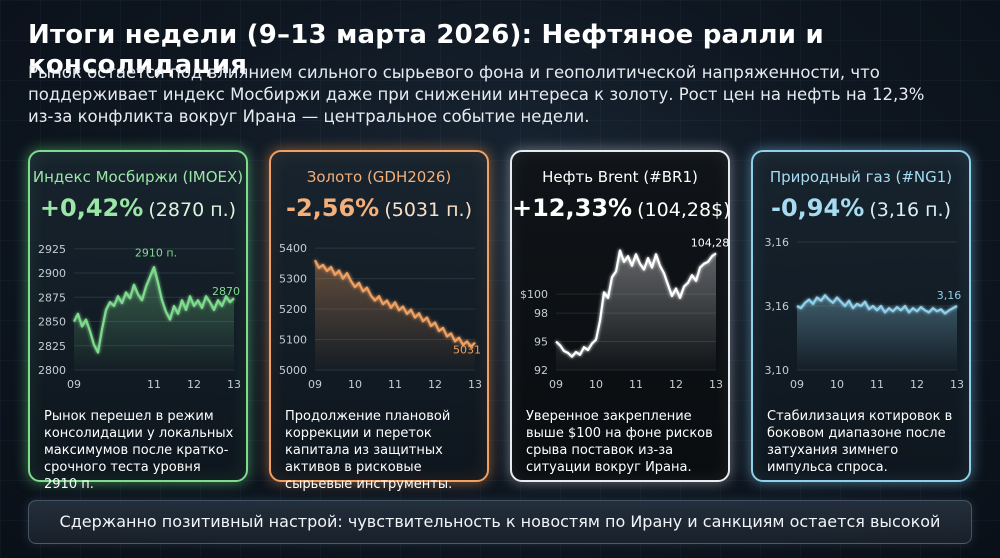  Describe the element at coordinates (910, 210) in the screenshot. I see `price-level: (3,16 п.)` at that location.